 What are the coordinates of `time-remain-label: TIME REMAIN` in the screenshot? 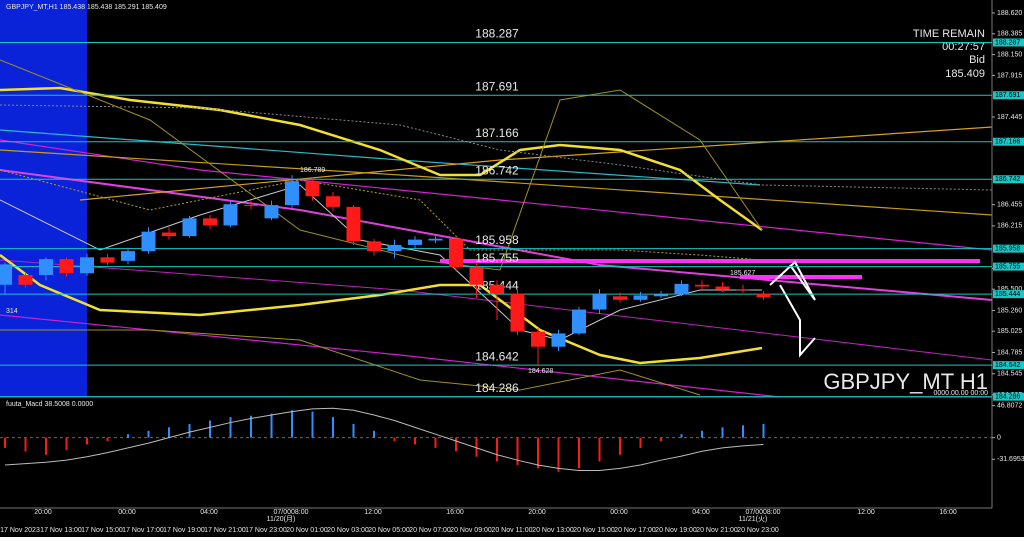 It's located at (949, 34).